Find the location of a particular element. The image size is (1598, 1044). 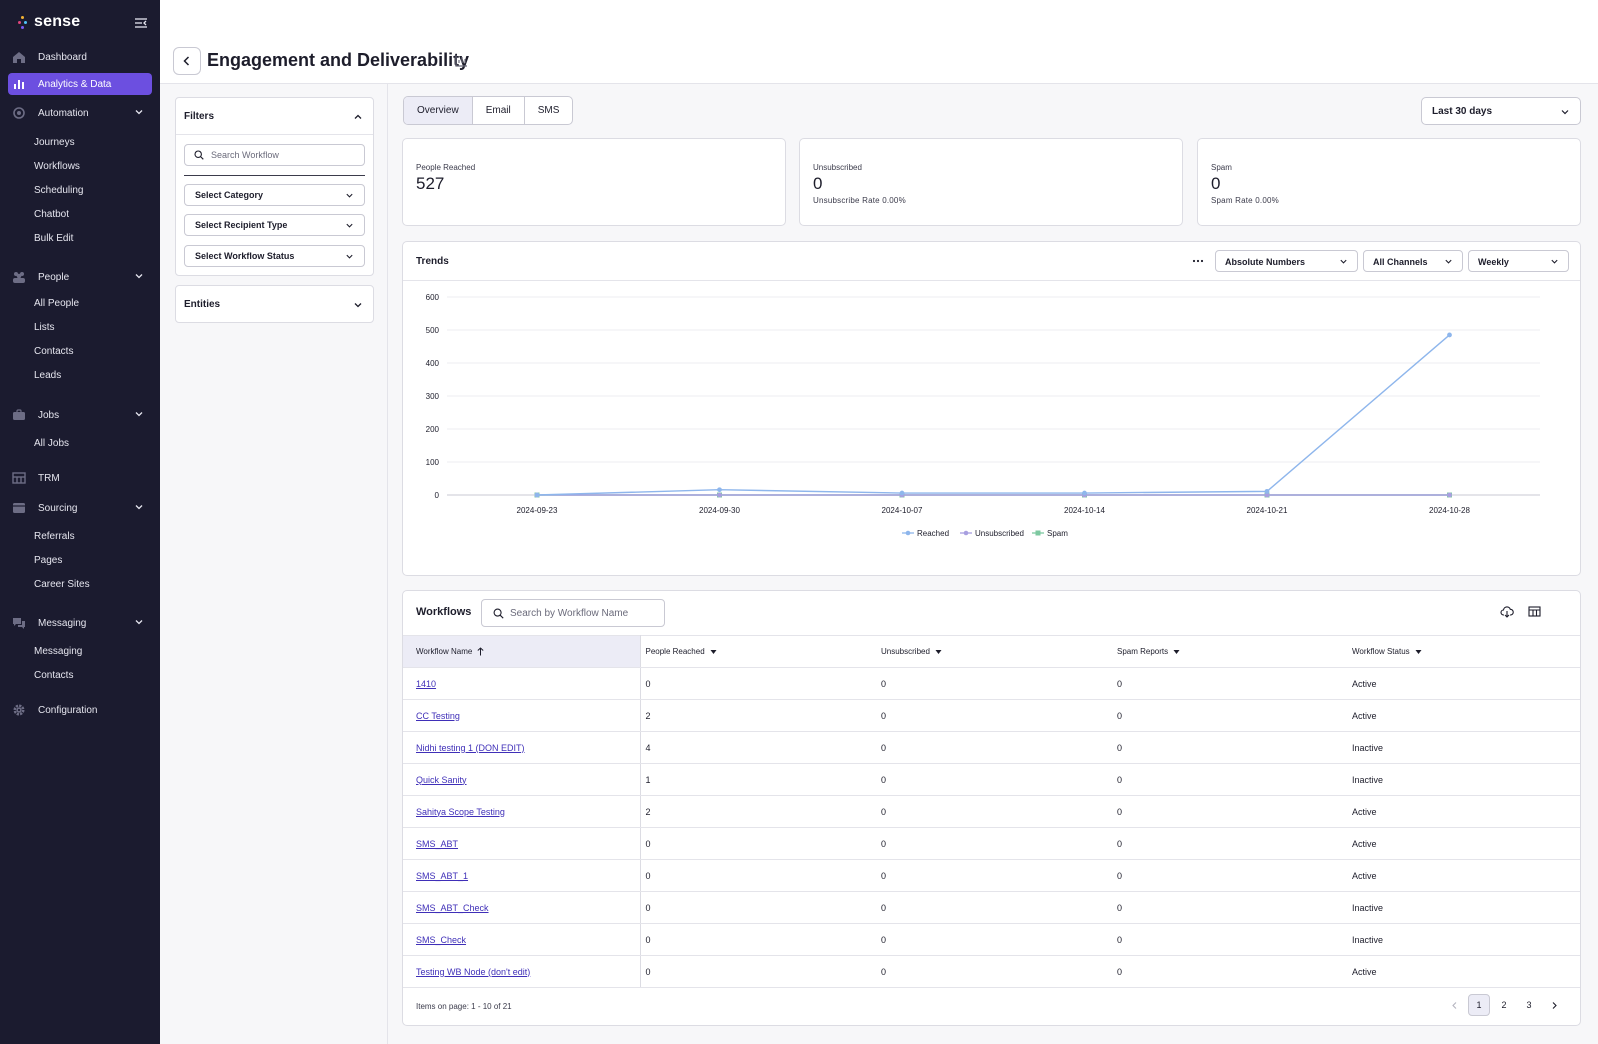

next-page-button is located at coordinates (1554, 1005).